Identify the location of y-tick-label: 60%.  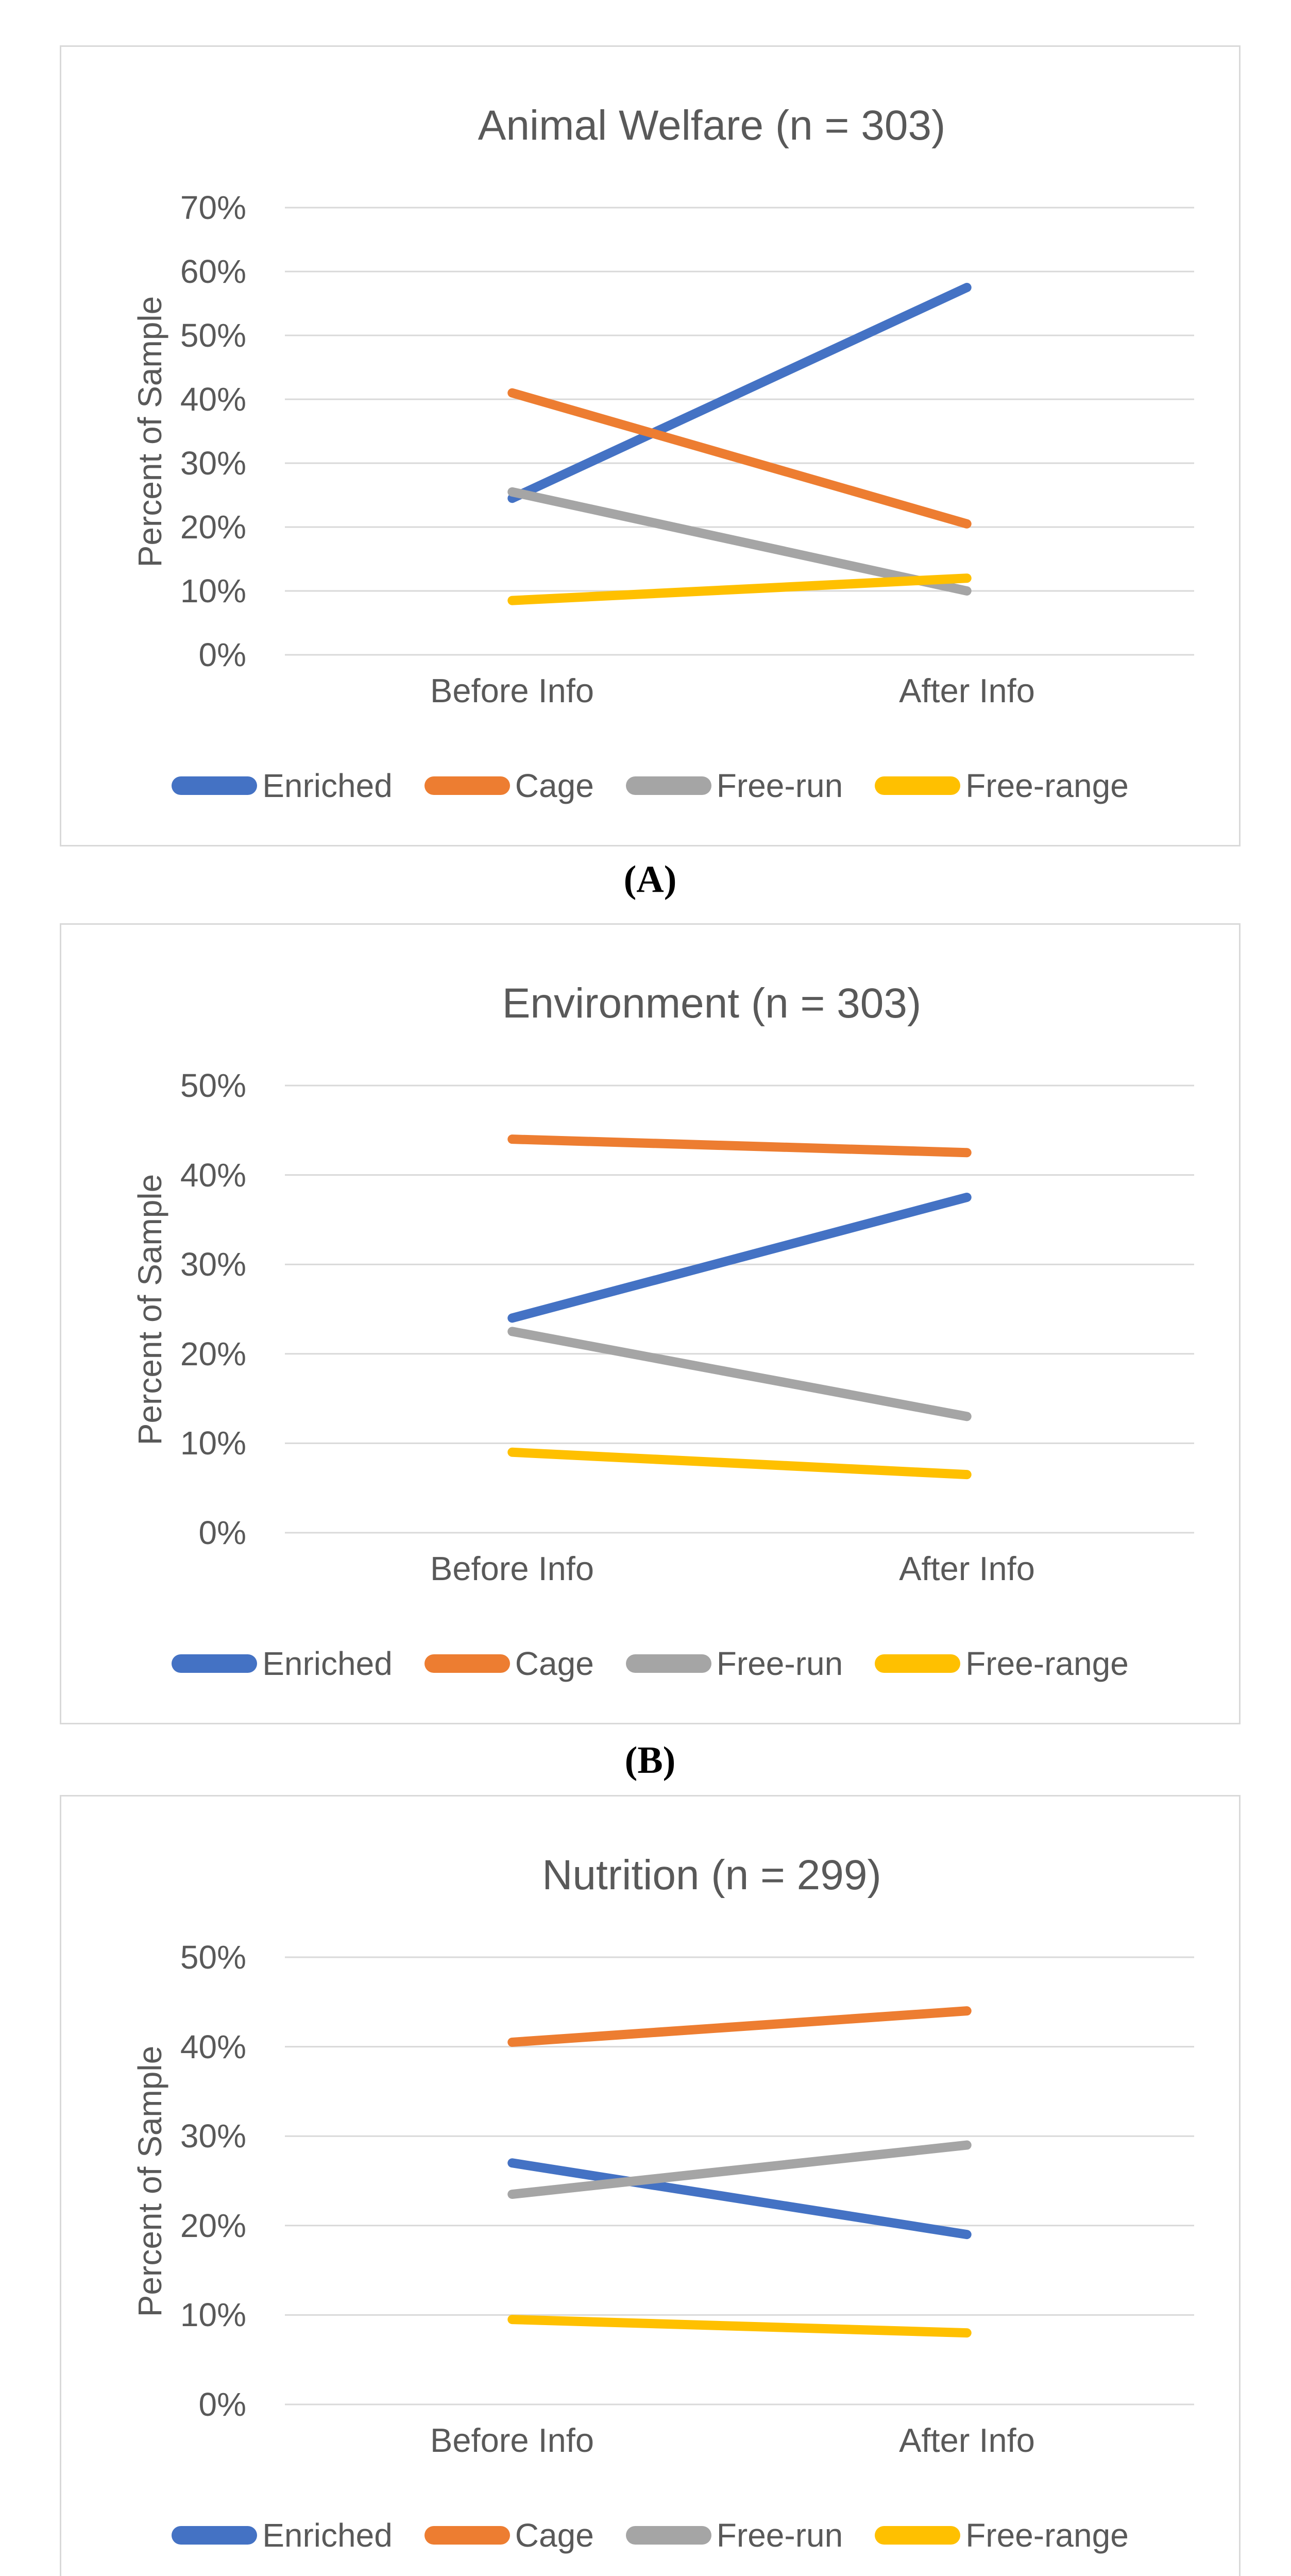
(213, 271).